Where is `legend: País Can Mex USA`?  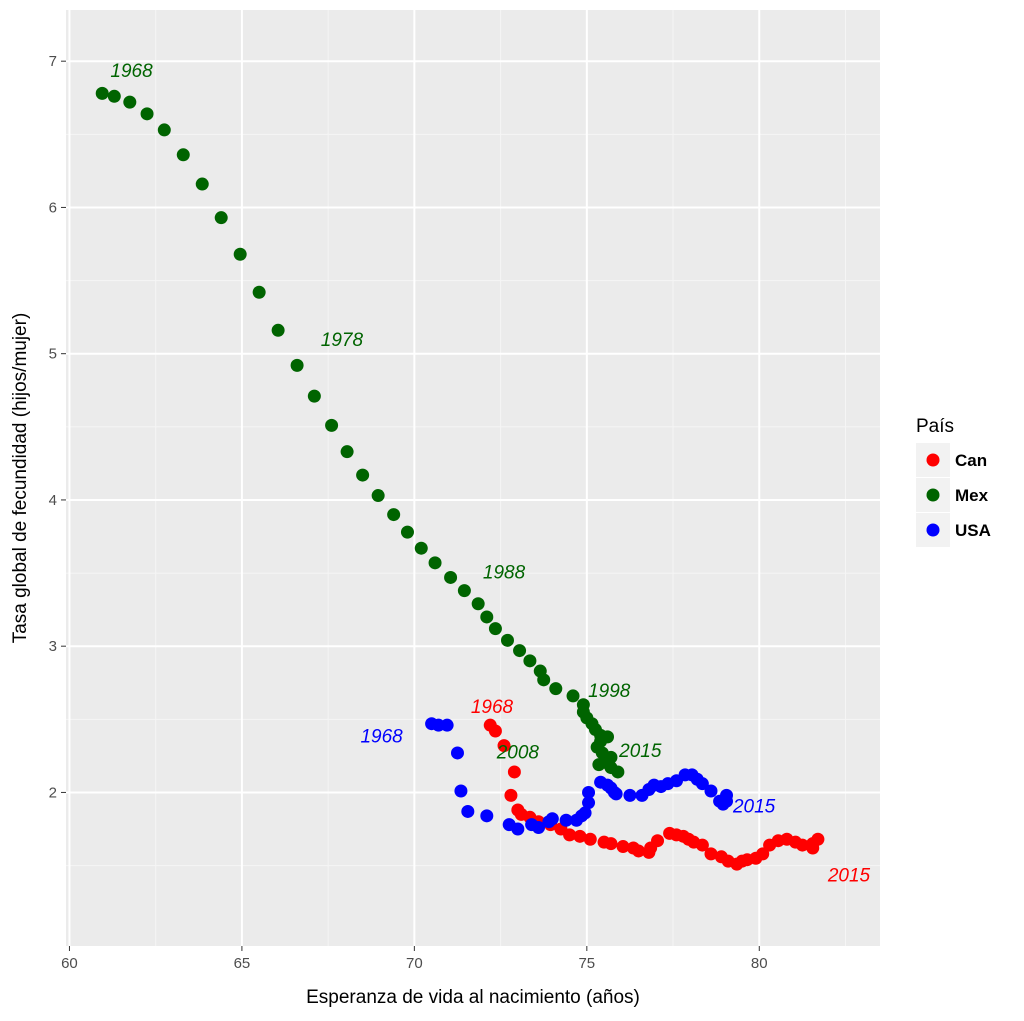
legend: País Can Mex USA is located at coordinates (953, 481).